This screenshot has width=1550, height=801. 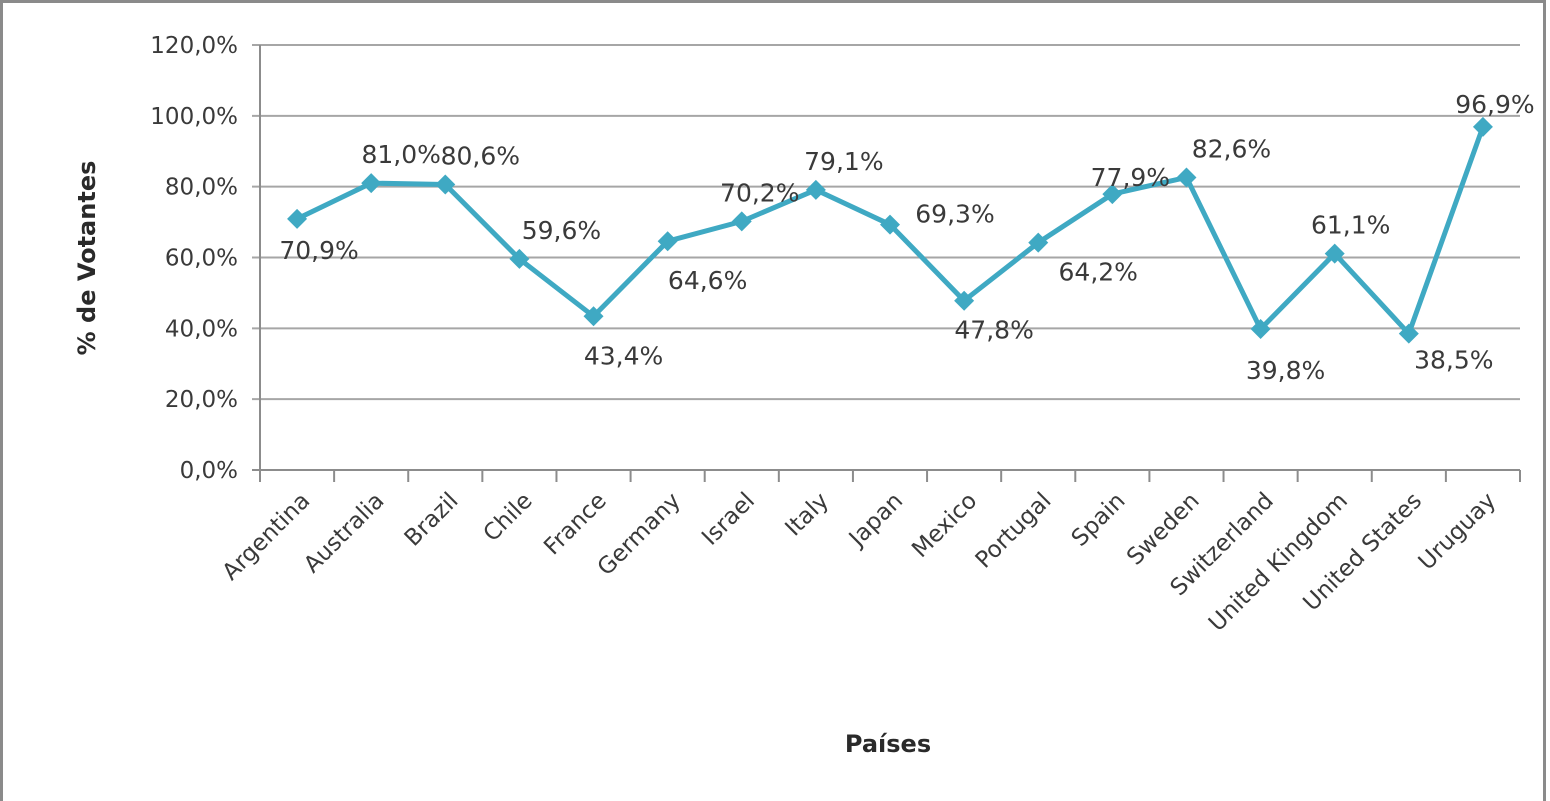 What do you see at coordinates (1278, 562) in the screenshot?
I see `x-category-label: United Kingdom` at bounding box center [1278, 562].